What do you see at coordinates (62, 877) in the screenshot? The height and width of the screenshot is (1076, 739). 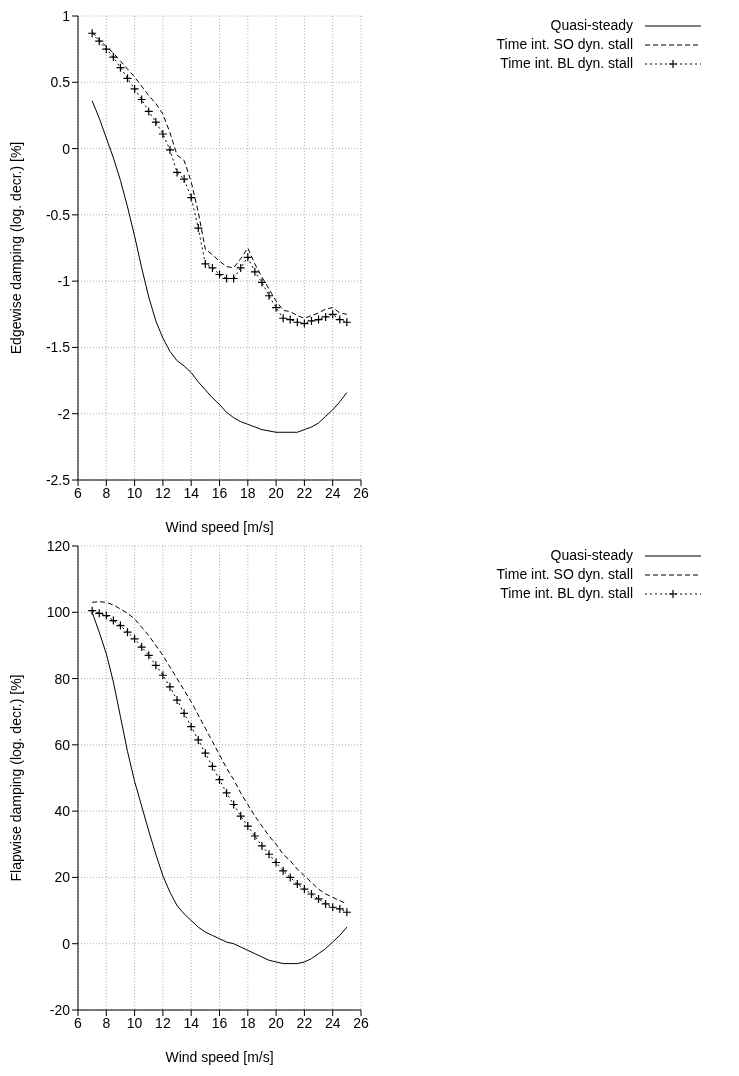 I see `y-tick-label: 20` at bounding box center [62, 877].